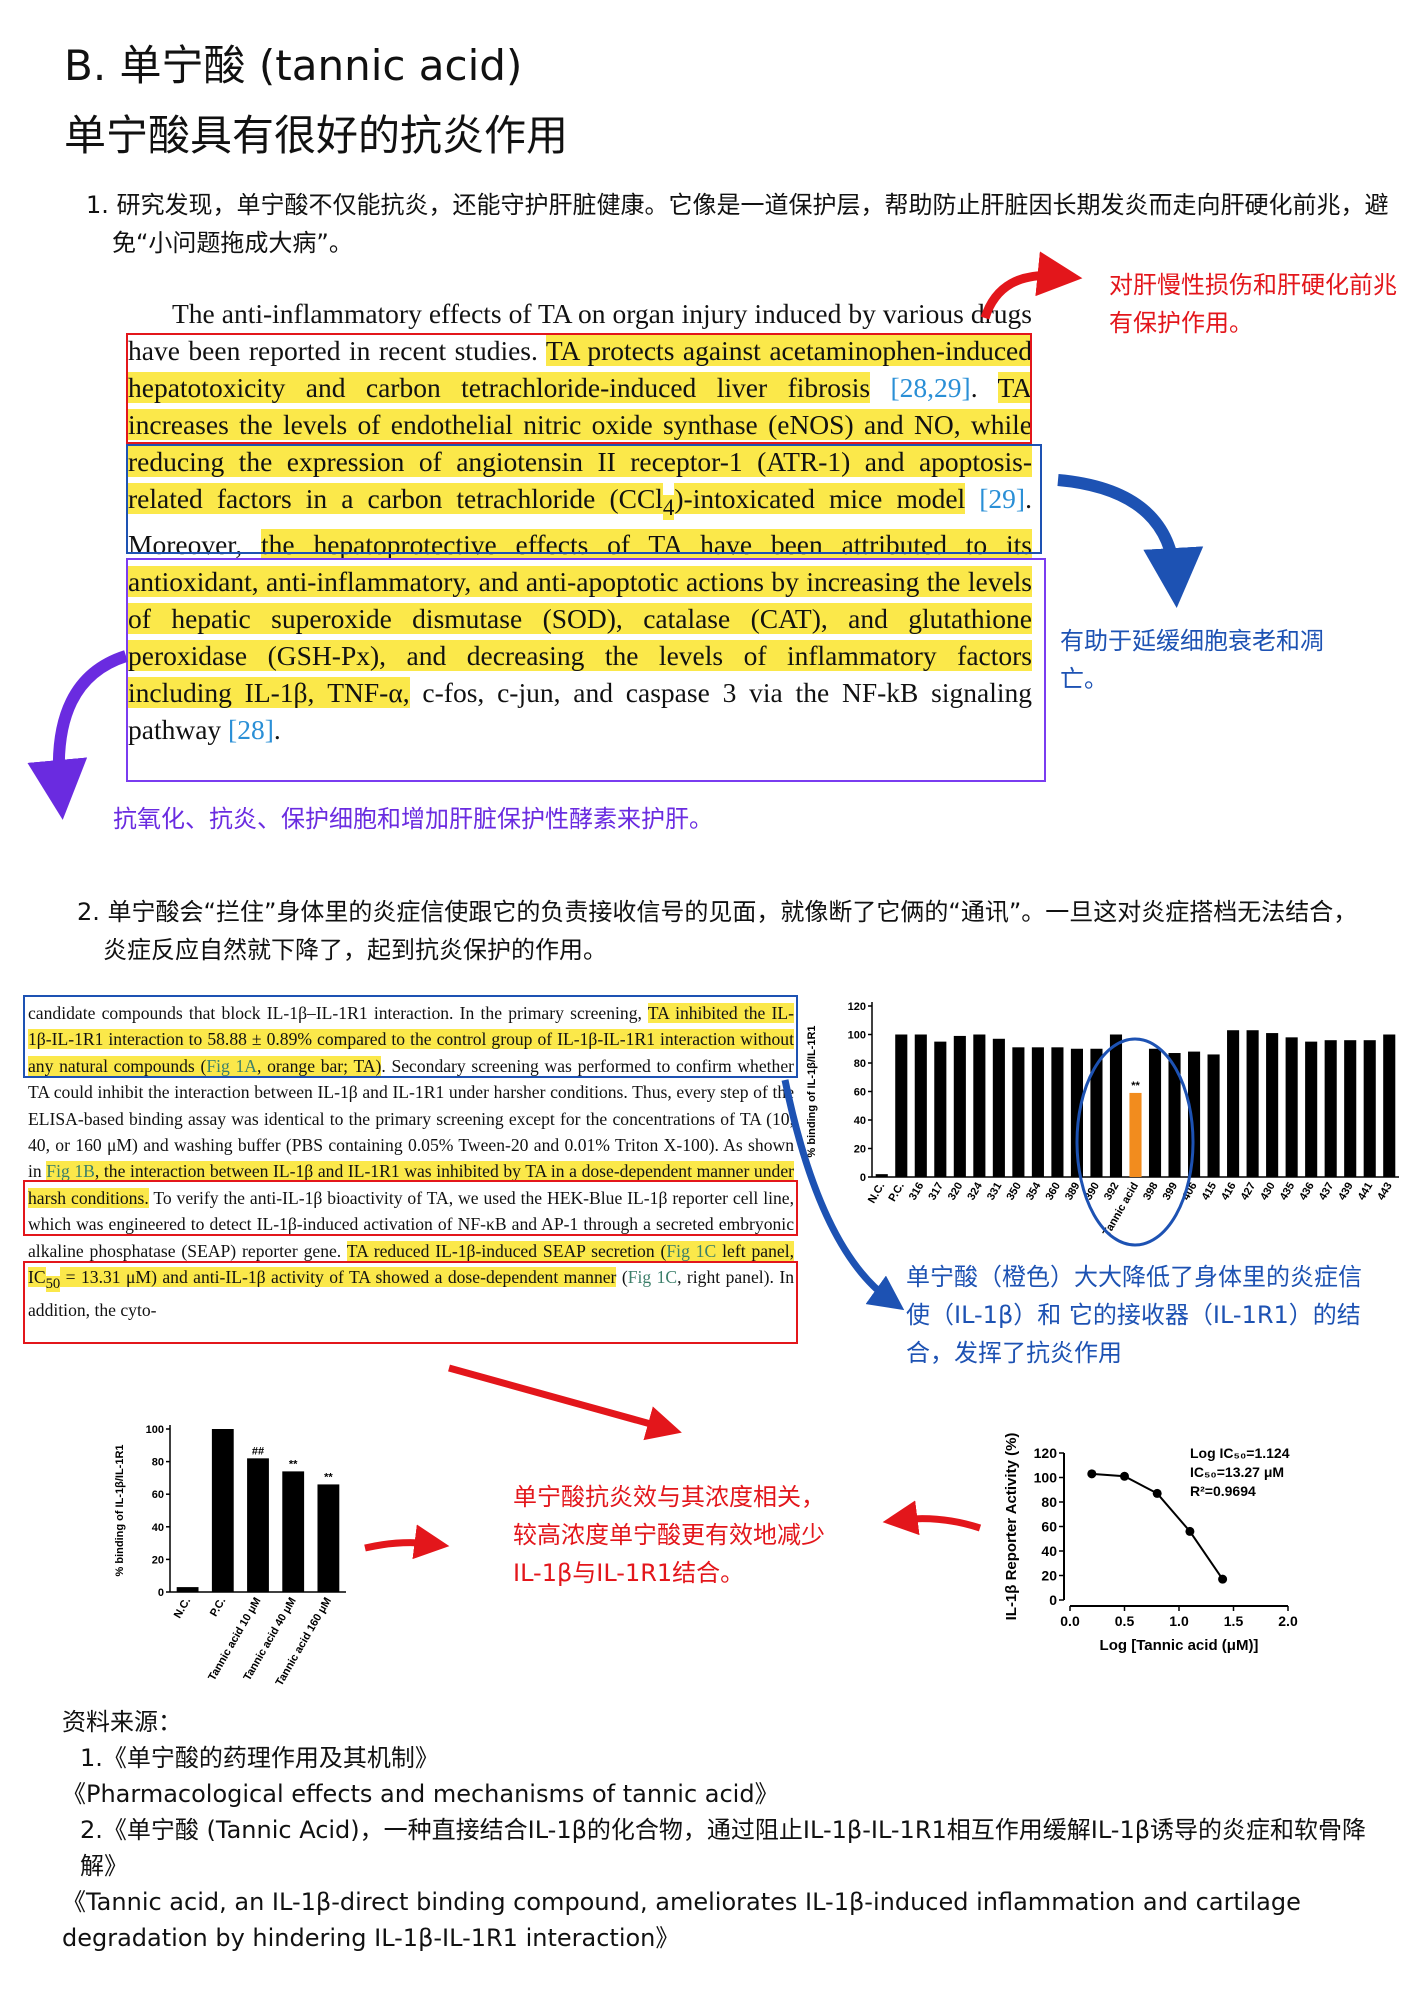 This screenshot has height=2000, width=1414. Describe the element at coordinates (622, 1277) in the screenshot. I see `excerpt-text: (` at that location.